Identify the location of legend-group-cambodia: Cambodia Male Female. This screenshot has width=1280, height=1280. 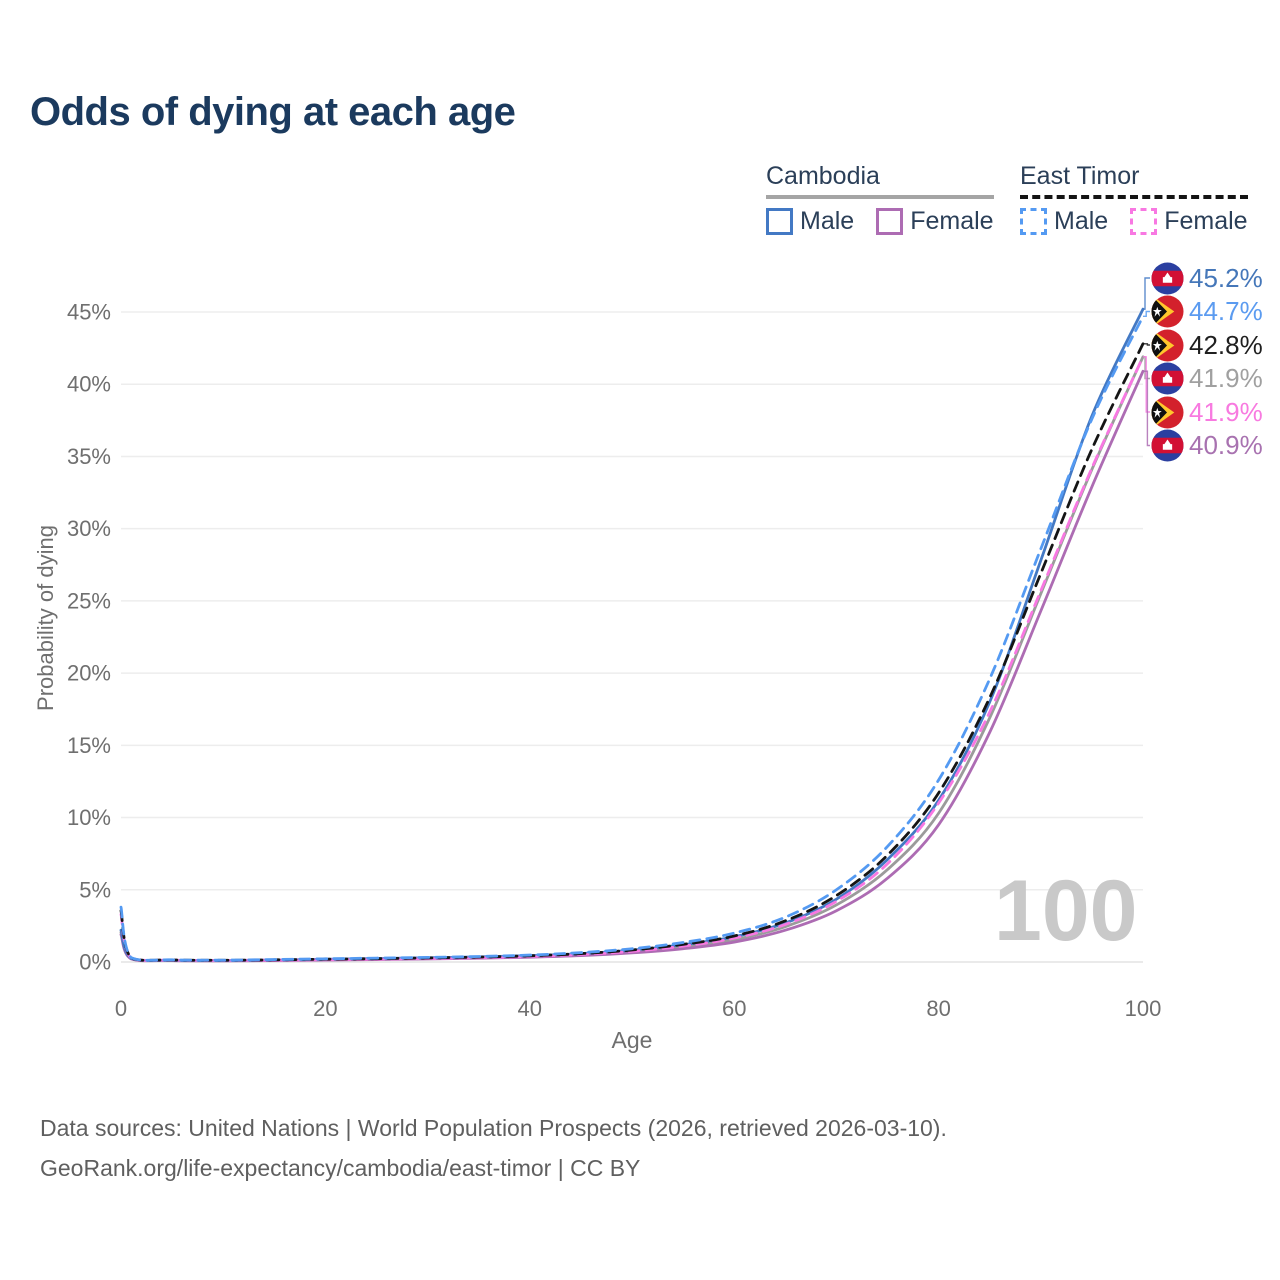
(880, 199).